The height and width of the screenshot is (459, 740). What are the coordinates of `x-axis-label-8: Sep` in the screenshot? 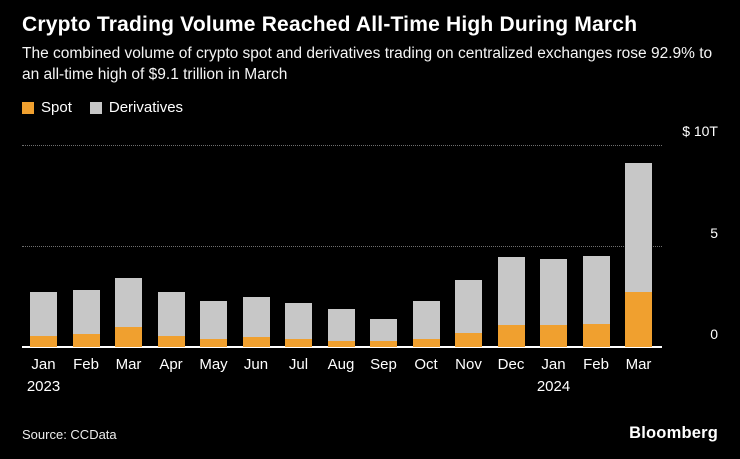 It's located at (383, 364).